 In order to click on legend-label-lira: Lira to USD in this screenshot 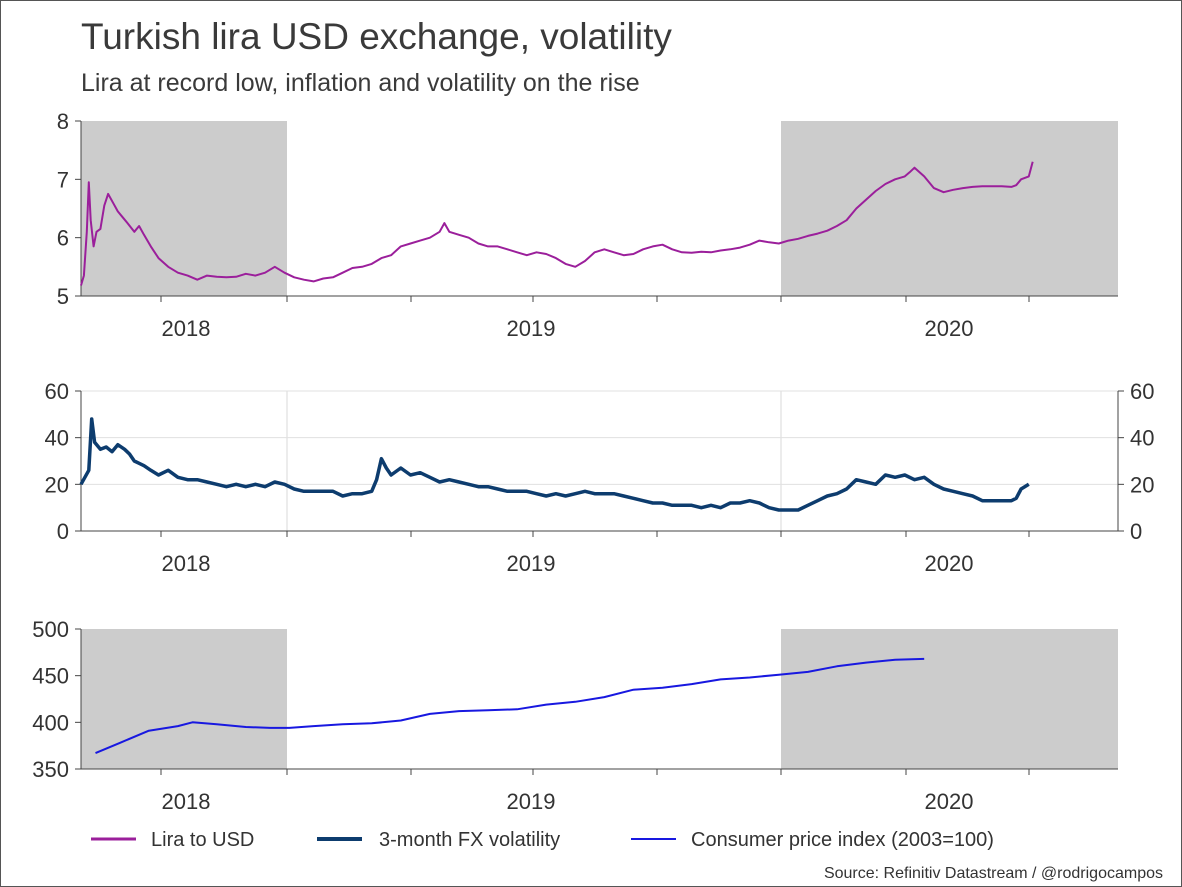, I will do `click(202, 840)`.